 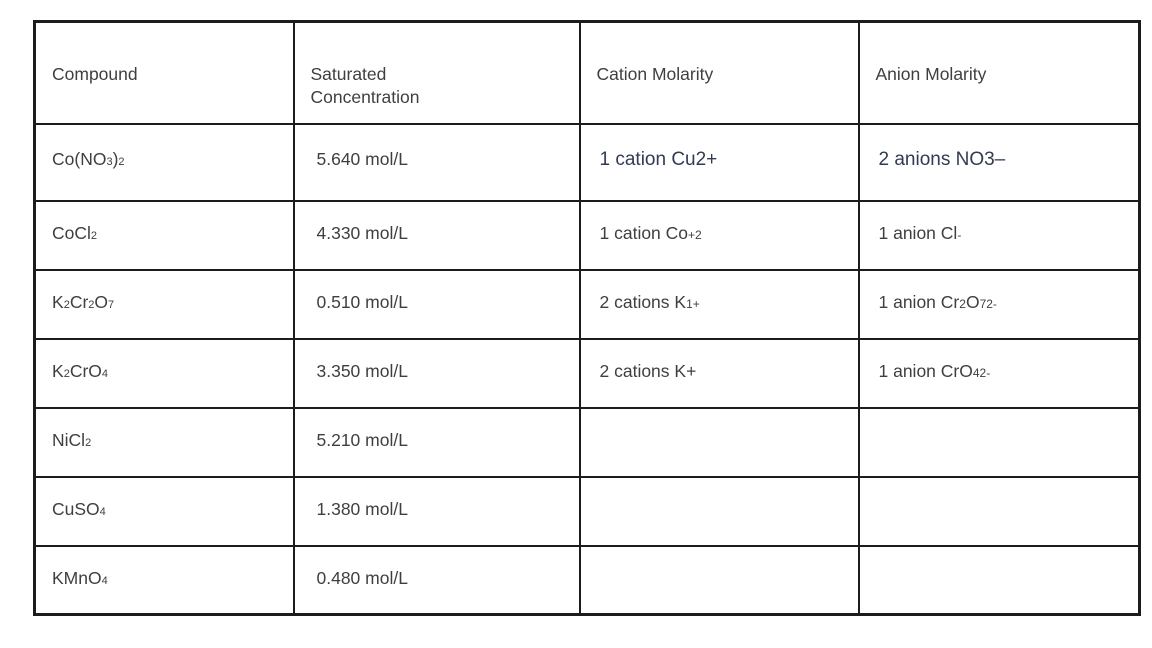 I want to click on concentration-cell: 1.380 mol/L, so click(x=436, y=511).